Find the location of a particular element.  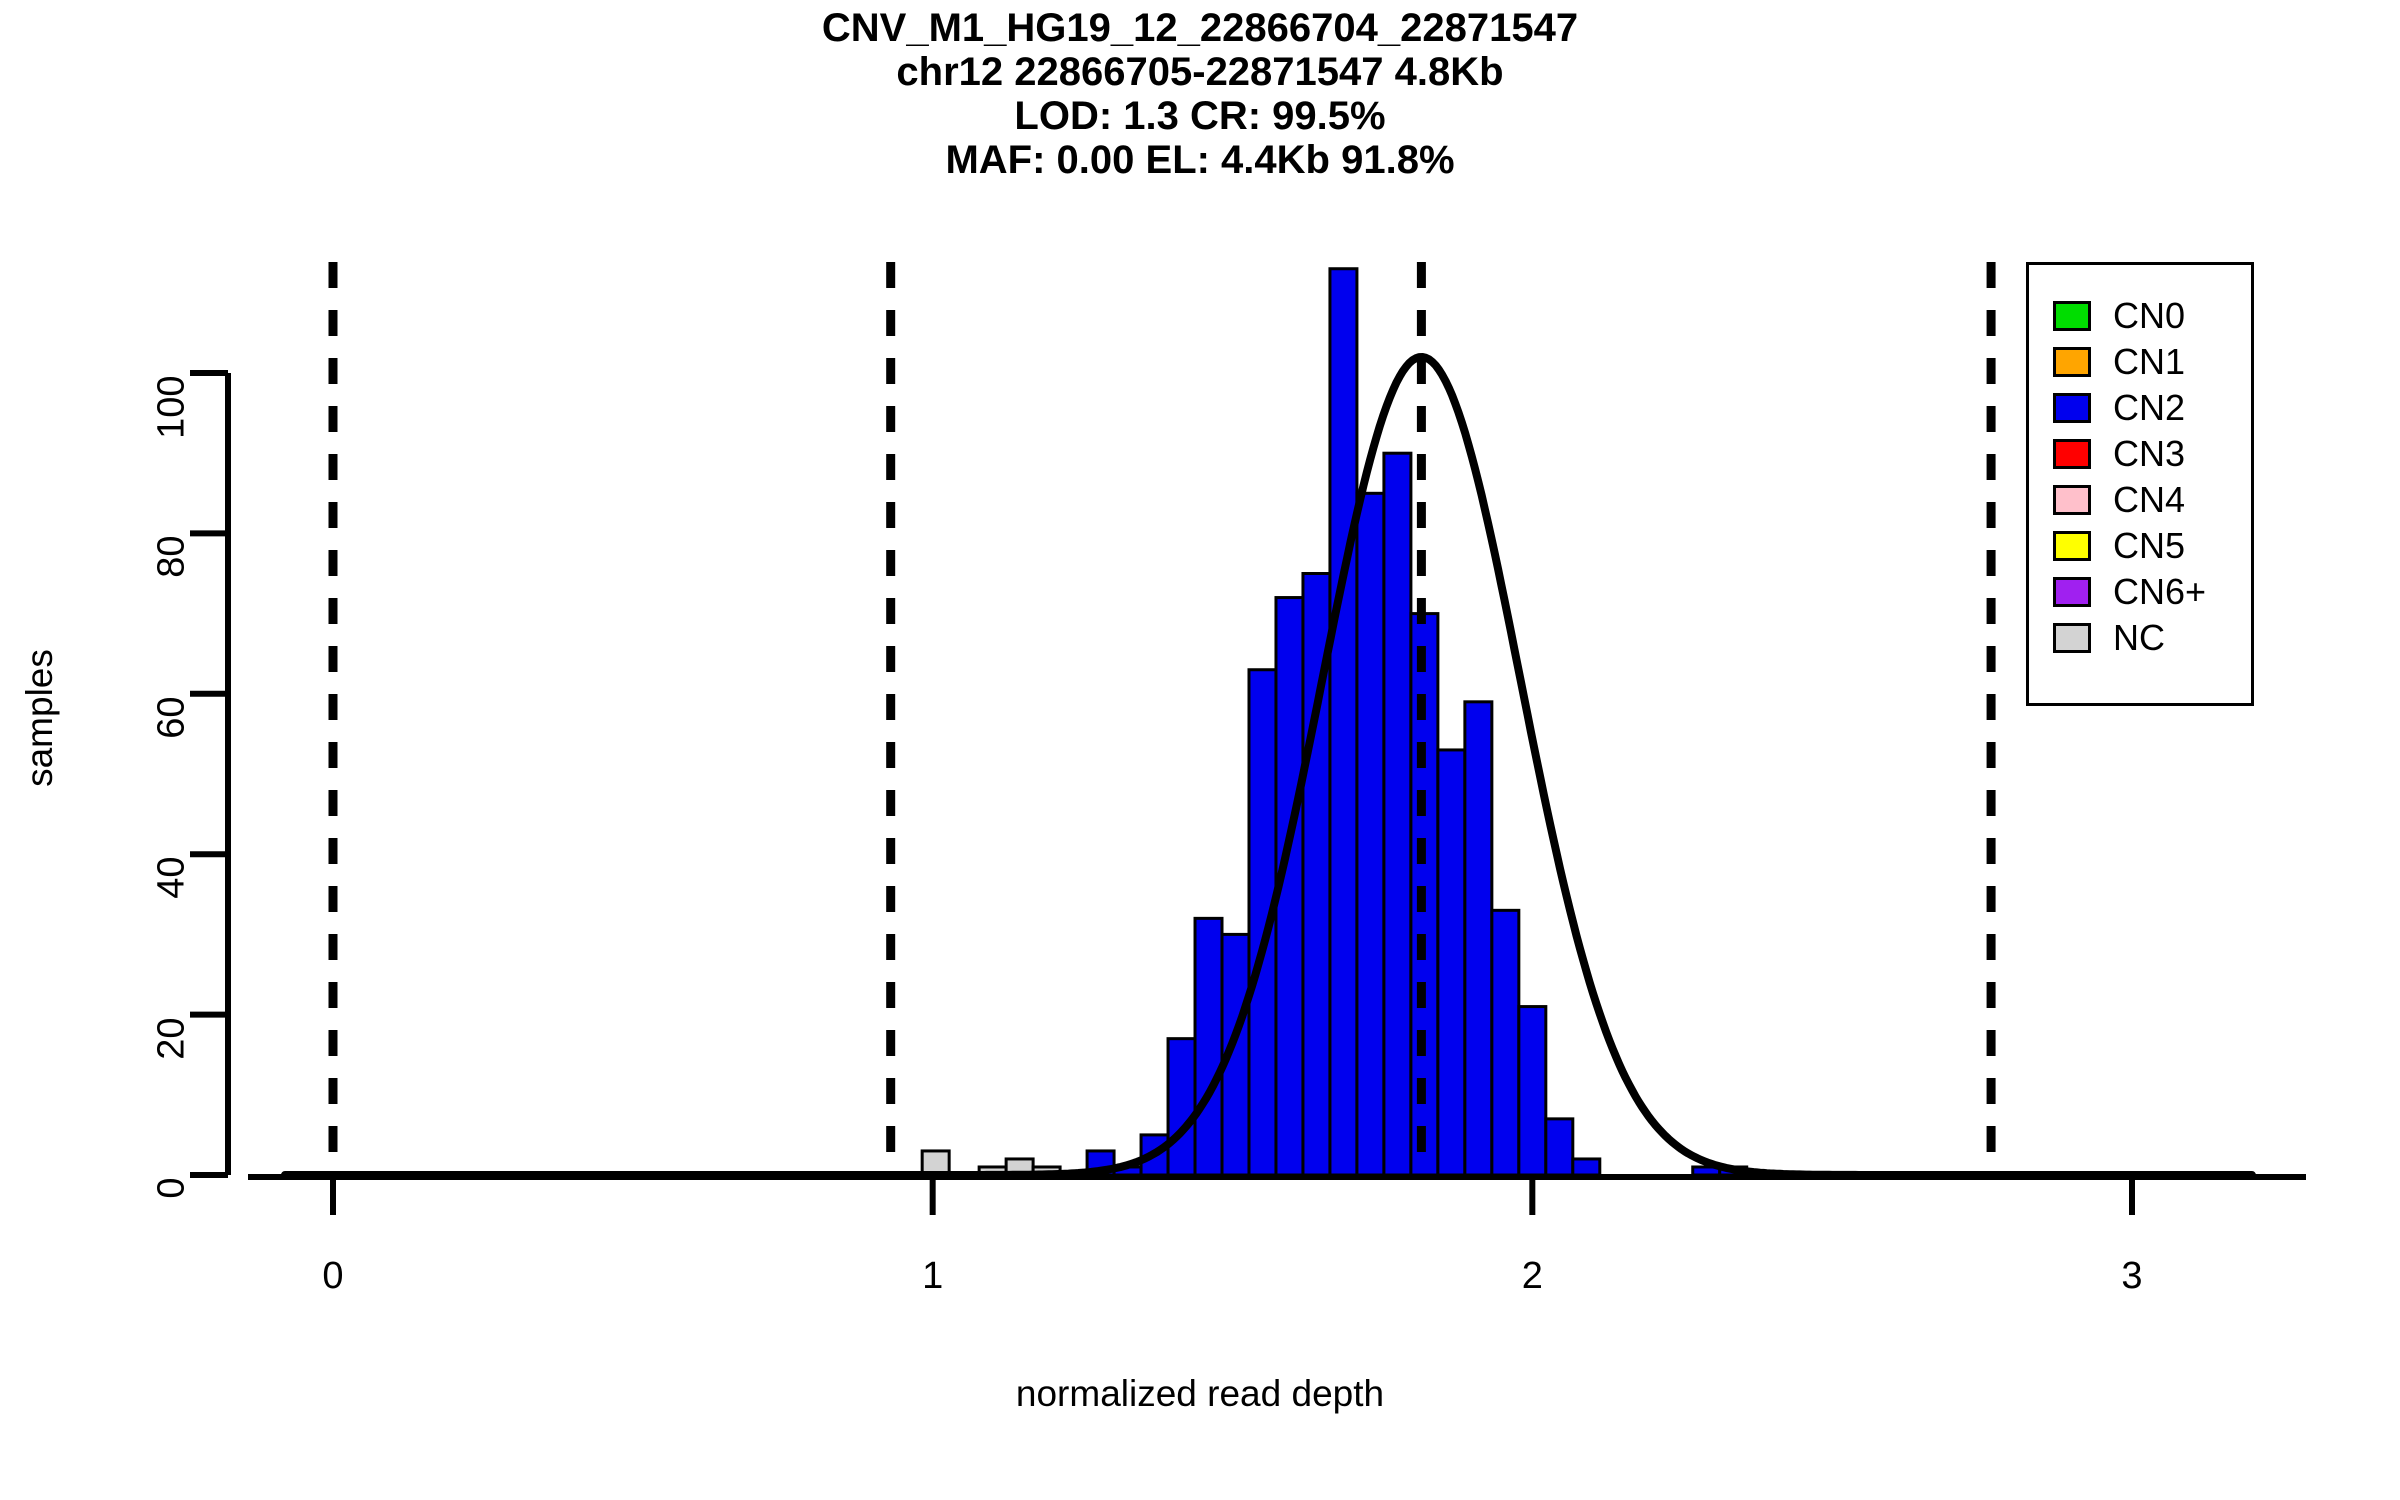

legend-label: CN3 is located at coordinates (2149, 453).